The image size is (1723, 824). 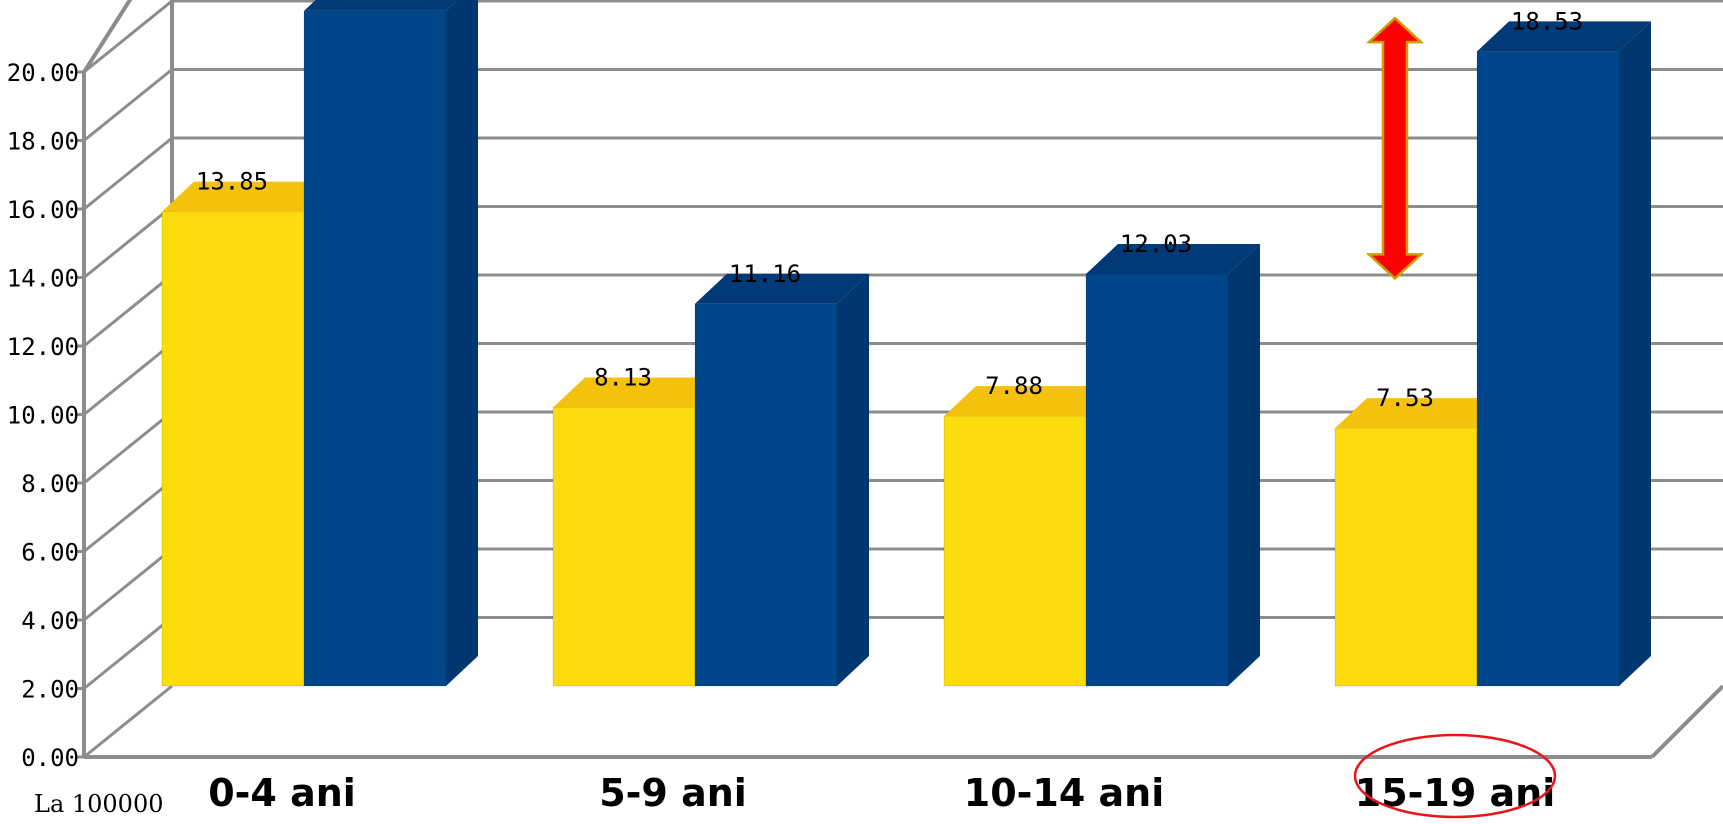 I want to click on y-tick-label: 10.00, so click(x=43, y=416).